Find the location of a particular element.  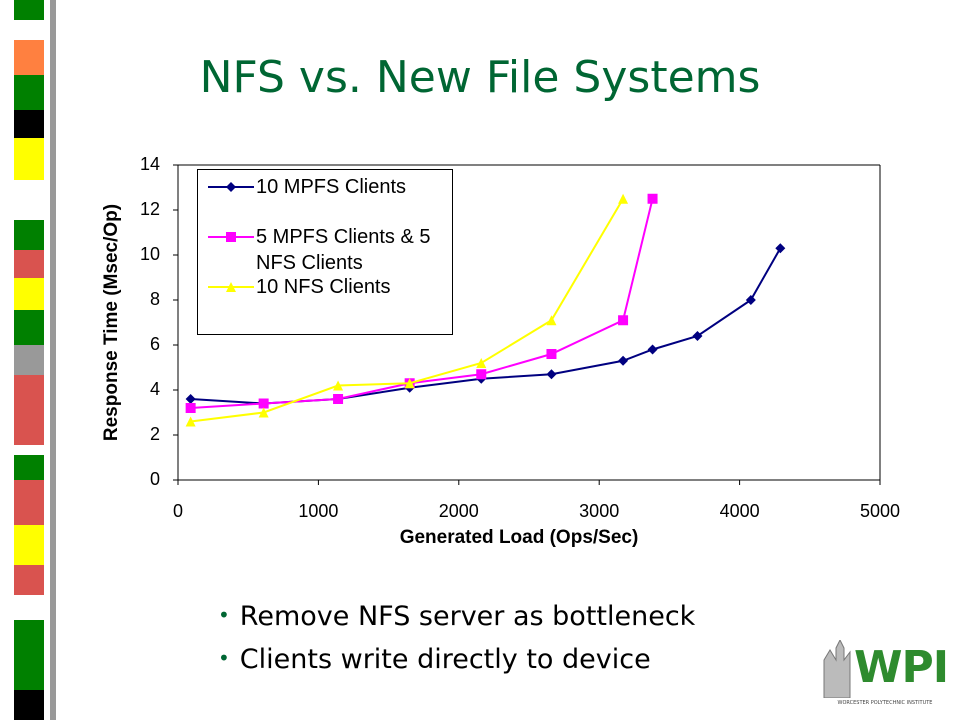

series-line is located at coordinates (422, 303).